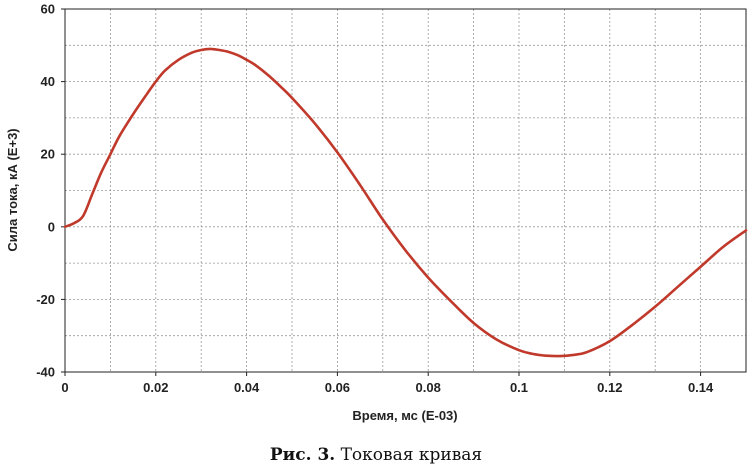 Image resolution: width=752 pixels, height=472 pixels. What do you see at coordinates (247, 387) in the screenshot?
I see `x-tick-label: 0.04` at bounding box center [247, 387].